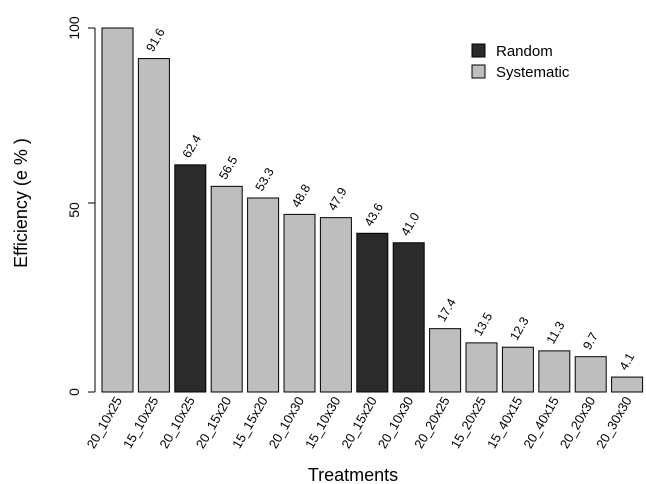 The width and height of the screenshot is (646, 484). I want to click on legend: Random Systematic, so click(520, 62).